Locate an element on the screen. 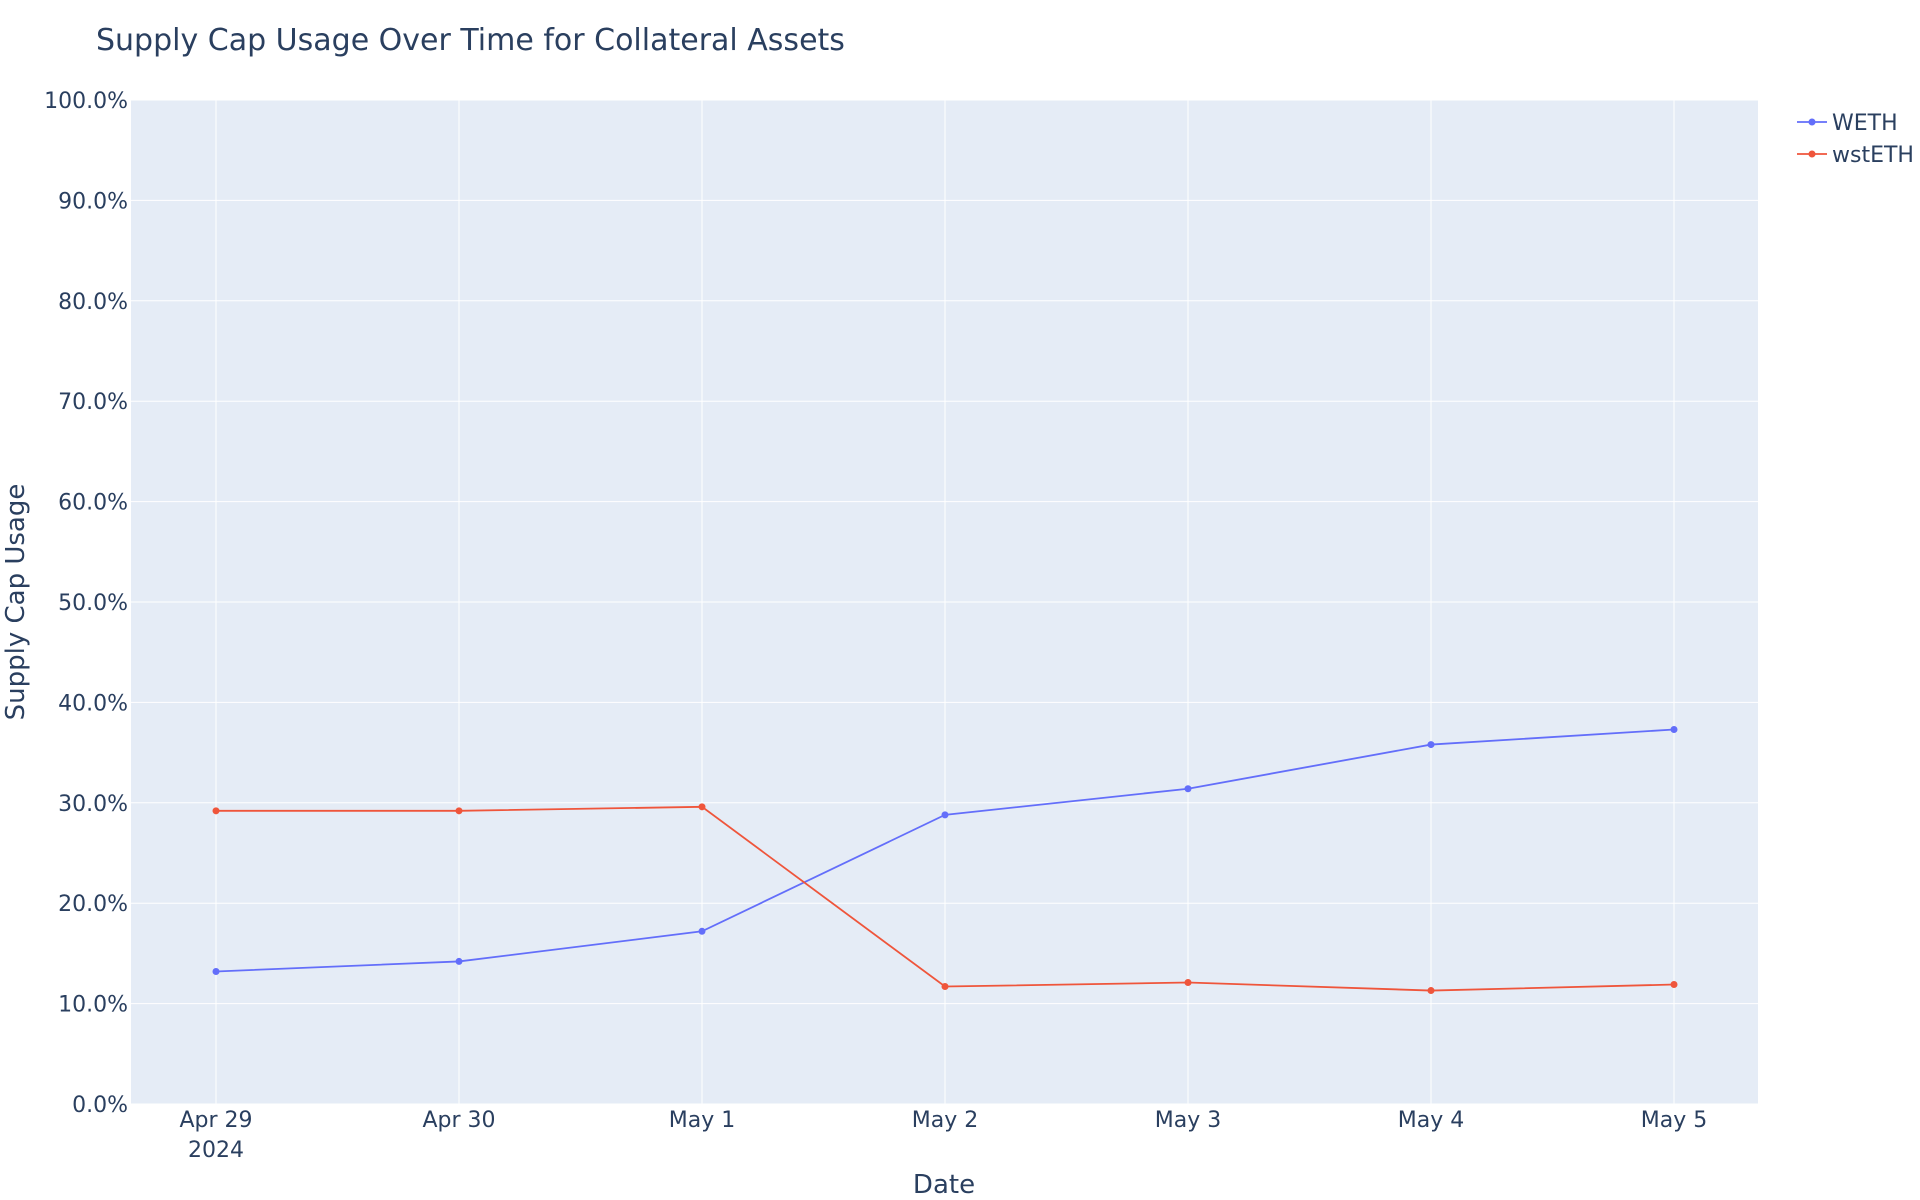 This screenshot has width=1920, height=1200. y-tick-label: 40.0% is located at coordinates (93, 703).